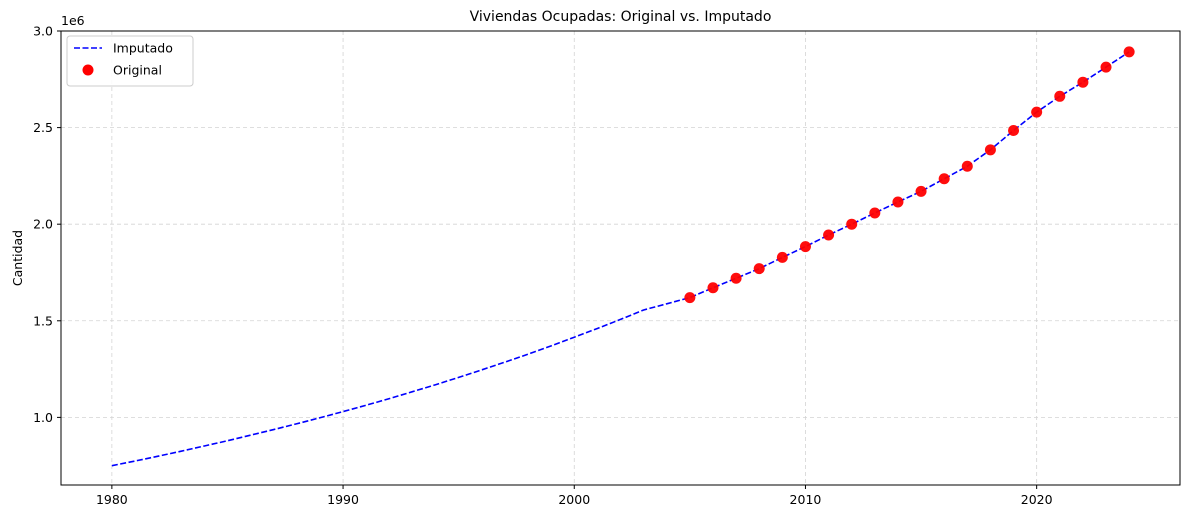 The image size is (1189, 519). I want to click on x-tick-label: 2000, so click(574, 499).